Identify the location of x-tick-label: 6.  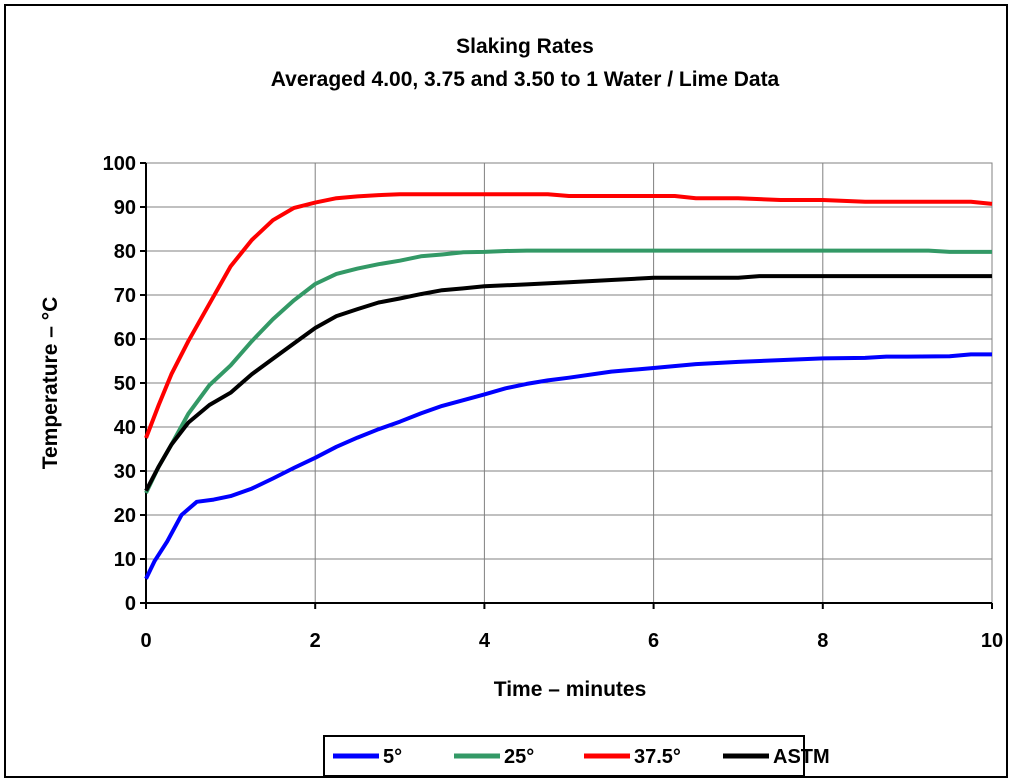
(653, 641).